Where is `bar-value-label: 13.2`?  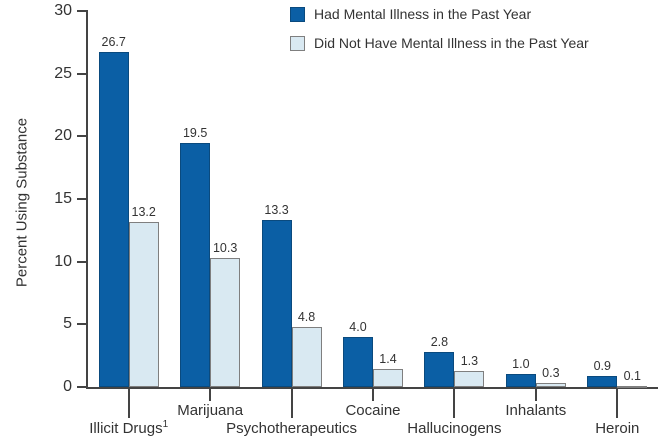
bar-value-label: 13.2 is located at coordinates (143, 211).